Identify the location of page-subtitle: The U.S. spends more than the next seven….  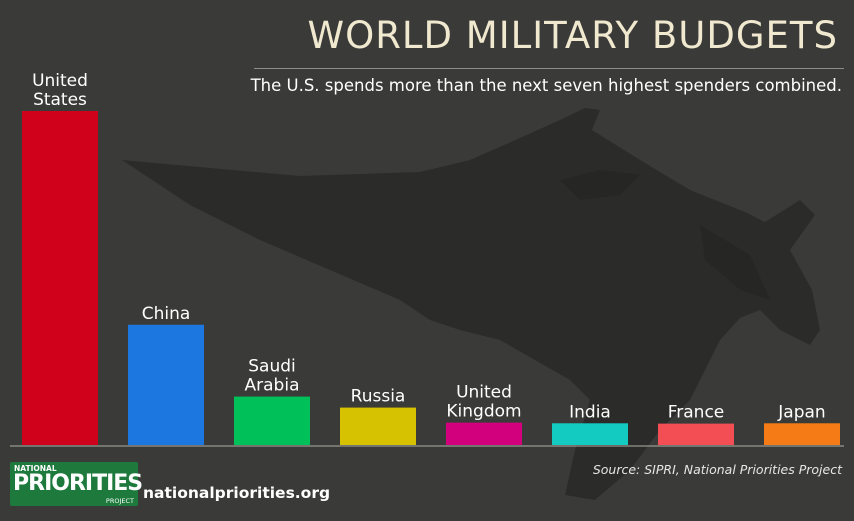
(546, 85).